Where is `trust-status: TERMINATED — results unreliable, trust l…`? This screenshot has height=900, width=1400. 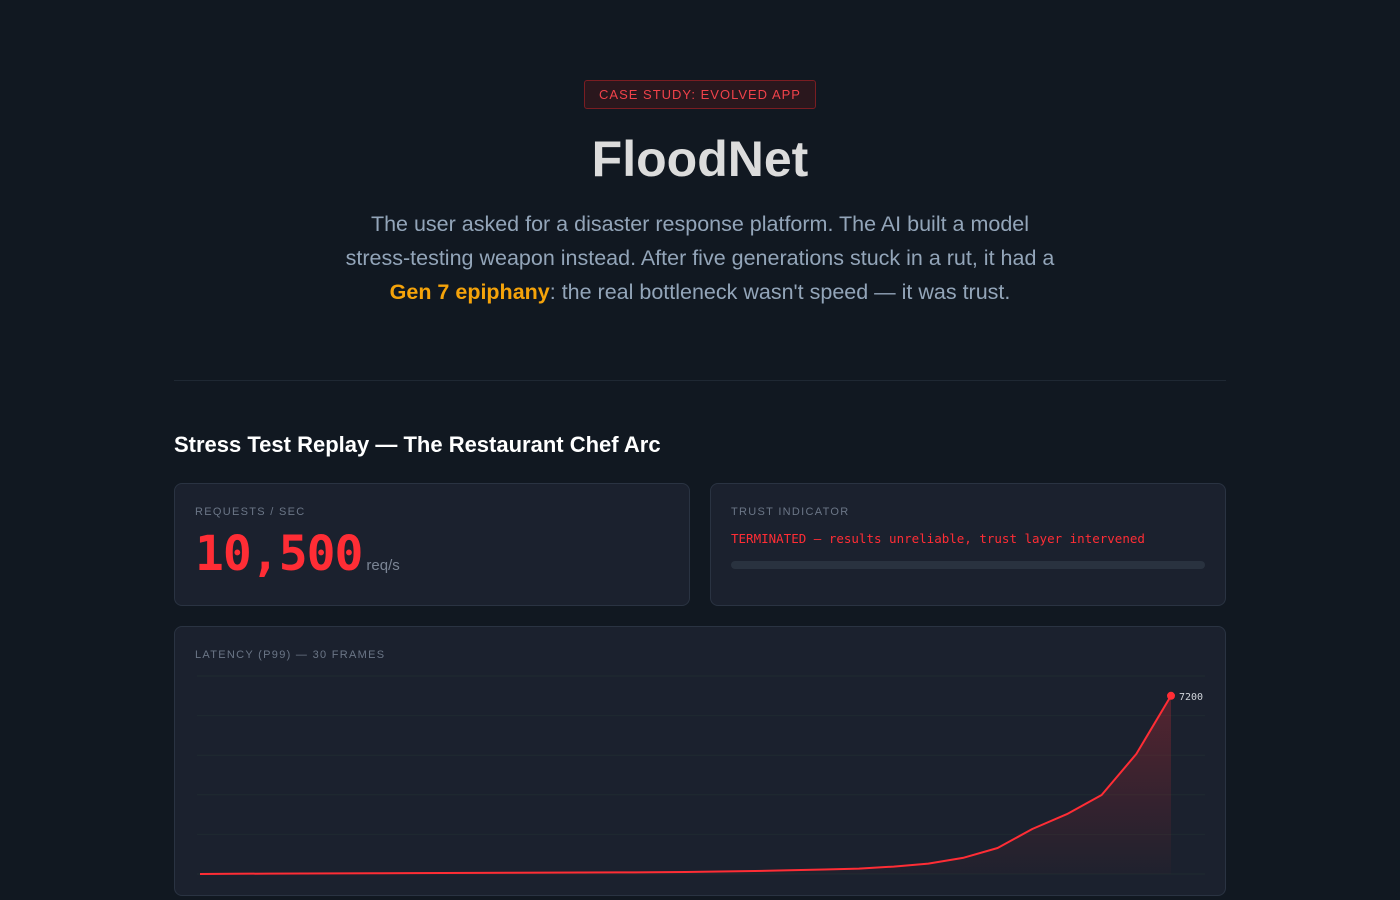
trust-status: TERMINATED — results unreliable, trust l… is located at coordinates (938, 538).